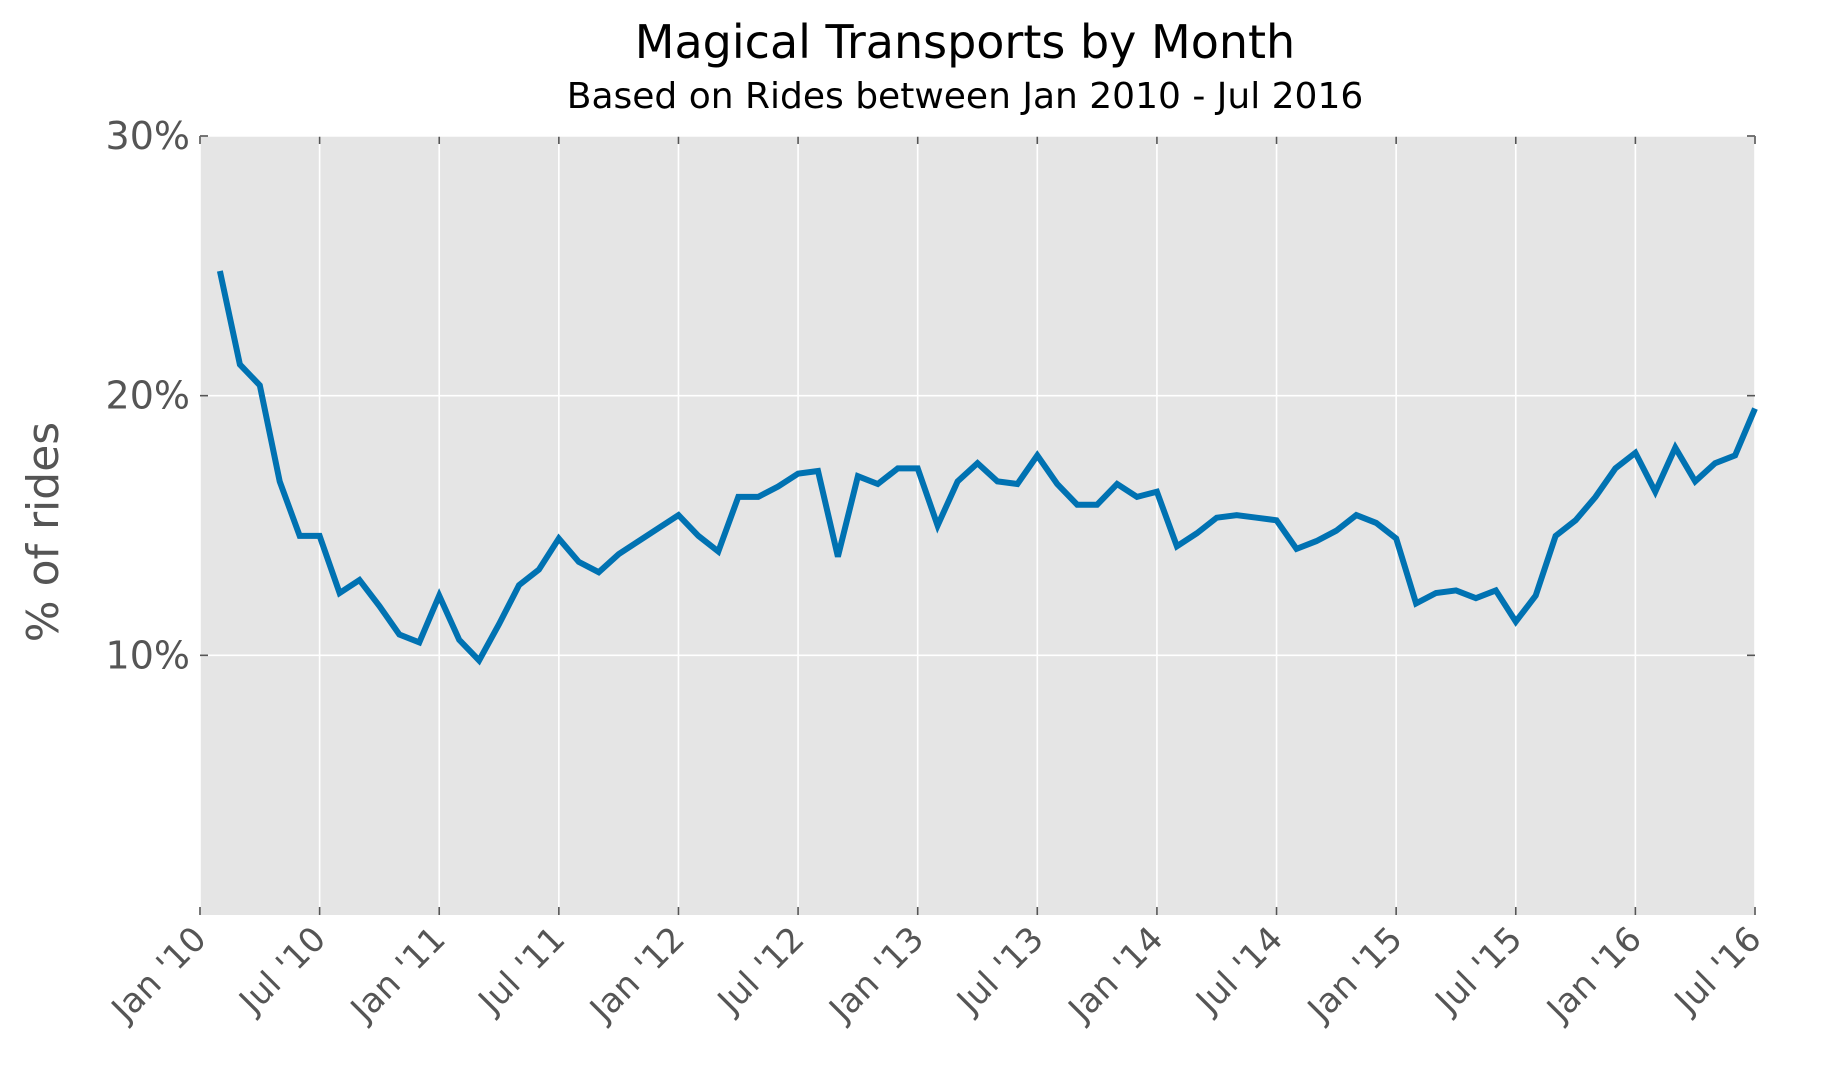  What do you see at coordinates (148, 396) in the screenshot?
I see `y-tick-label: 20%` at bounding box center [148, 396].